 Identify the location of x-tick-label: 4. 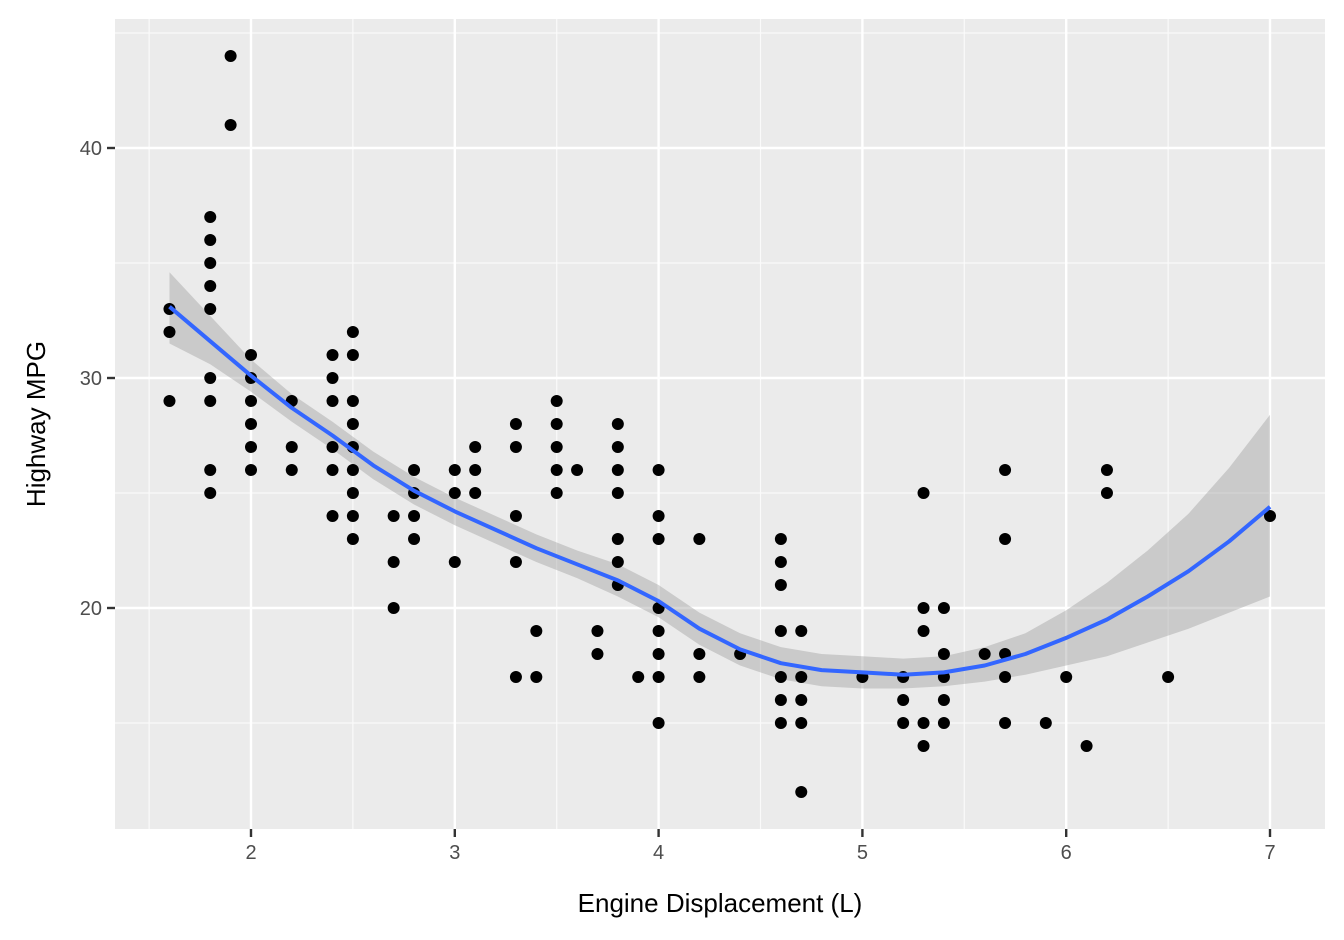
(658, 853).